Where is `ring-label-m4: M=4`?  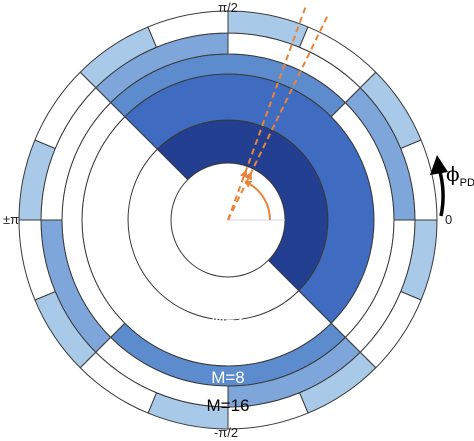 ring-label-m4: M=4 is located at coordinates (228, 349).